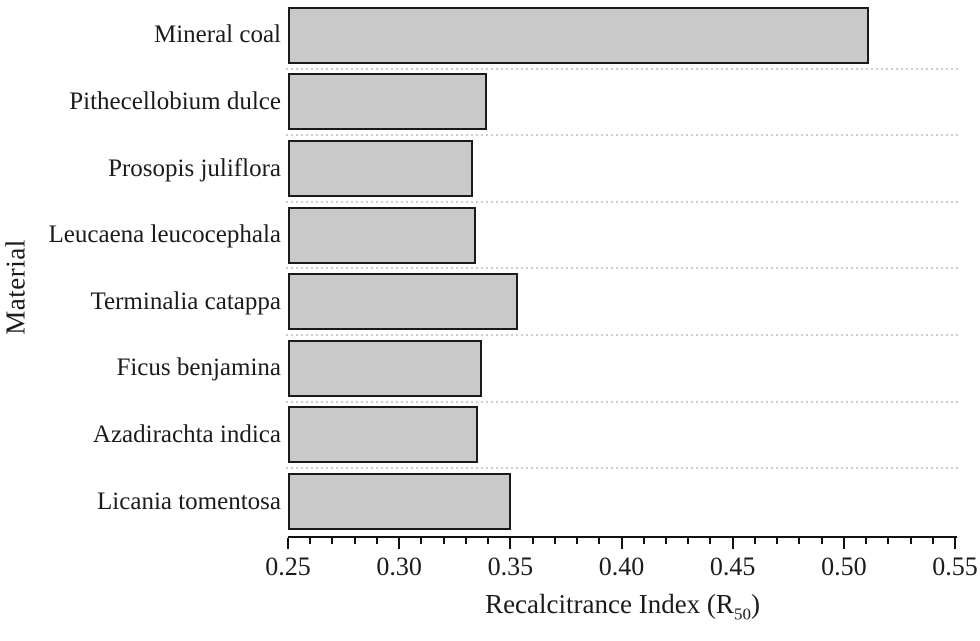 Image resolution: width=980 pixels, height=641 pixels. Describe the element at coordinates (732, 566) in the screenshot. I see `x-tick-label: 0.45` at that location.